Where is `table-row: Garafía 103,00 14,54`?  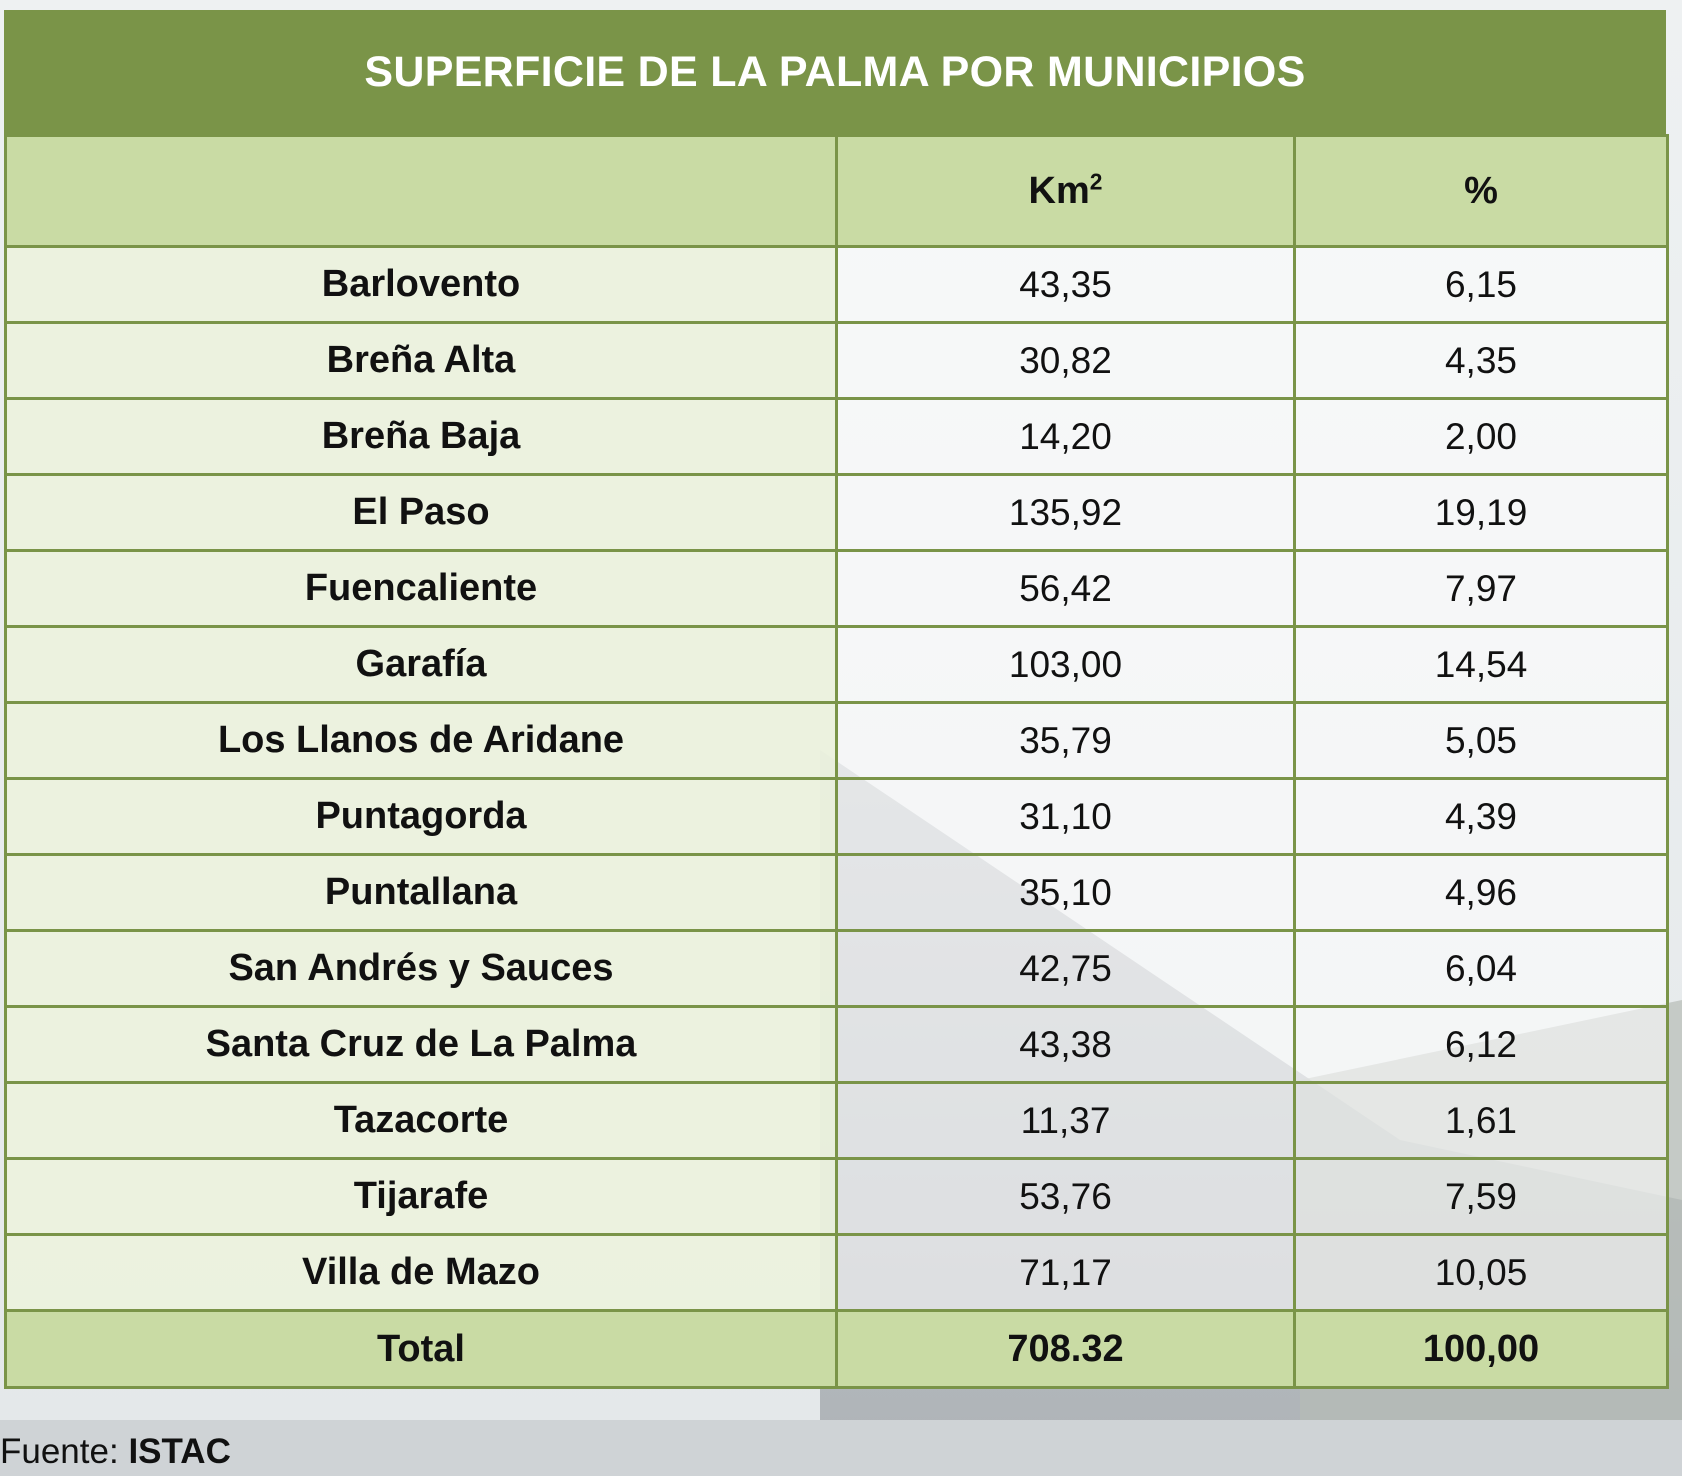
table-row: Garafía 103,00 14,54 is located at coordinates (836, 664).